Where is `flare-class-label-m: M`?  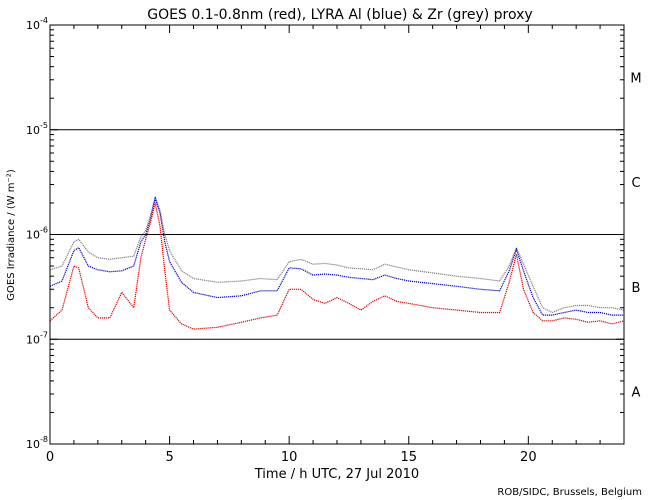
flare-class-label-m: M is located at coordinates (635, 78).